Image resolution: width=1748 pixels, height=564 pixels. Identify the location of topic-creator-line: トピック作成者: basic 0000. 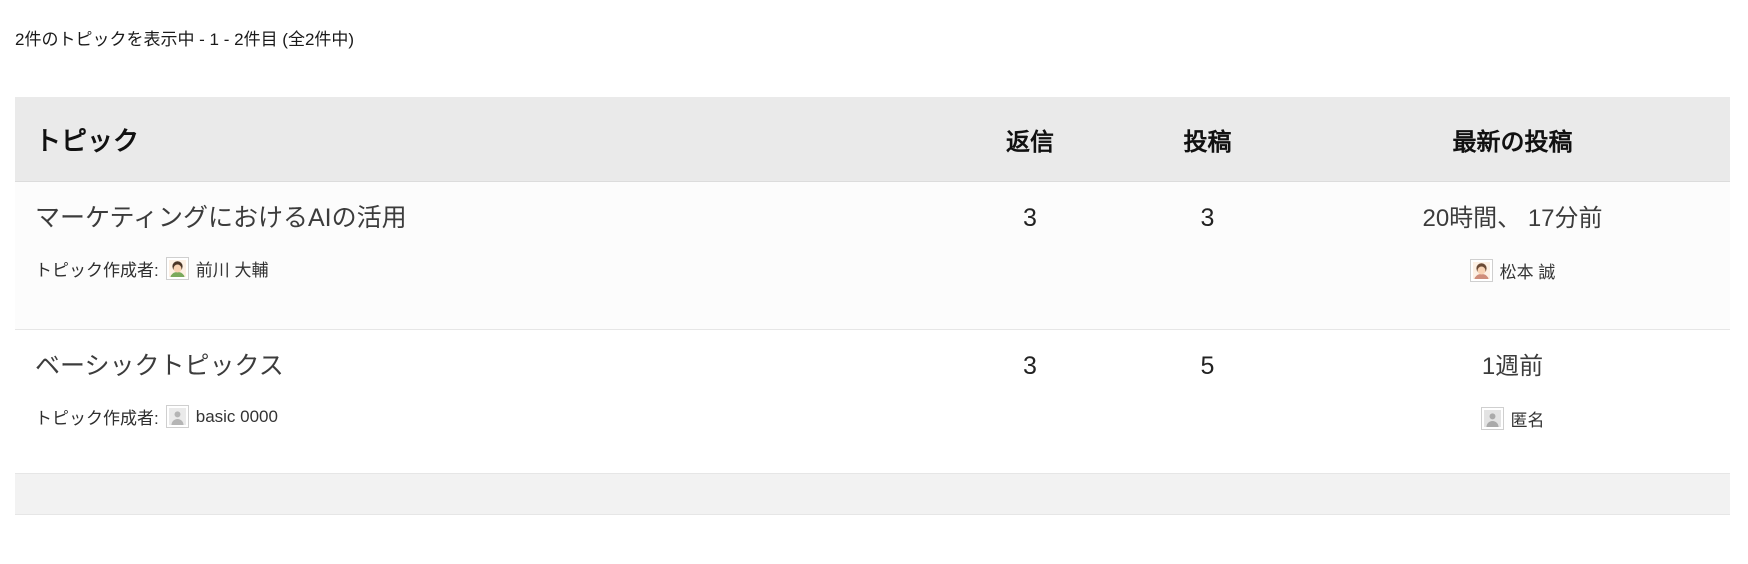
(482, 416).